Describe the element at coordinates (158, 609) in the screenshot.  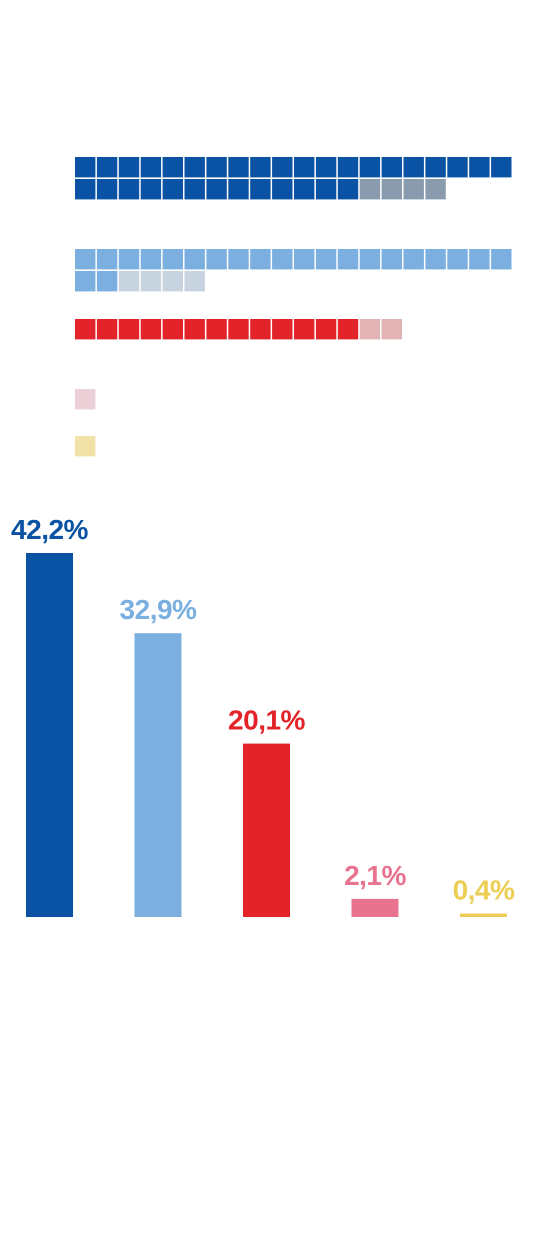
I see `bar-2-value-label: 32,9%` at that location.